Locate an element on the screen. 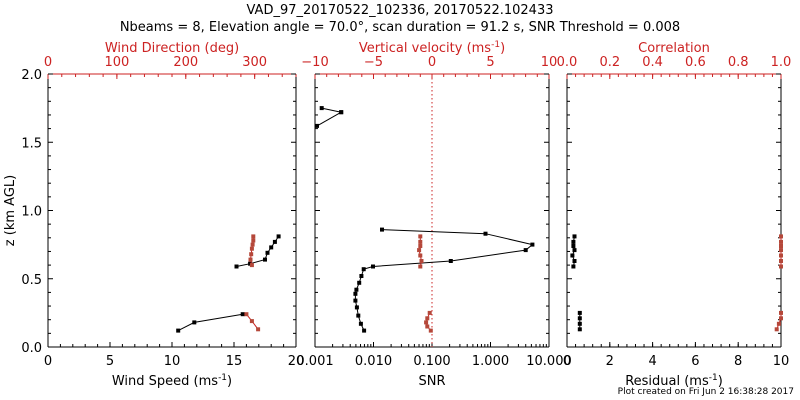 The width and height of the screenshot is (800, 400). y-tick-label: 2.0 is located at coordinates (31, 75).